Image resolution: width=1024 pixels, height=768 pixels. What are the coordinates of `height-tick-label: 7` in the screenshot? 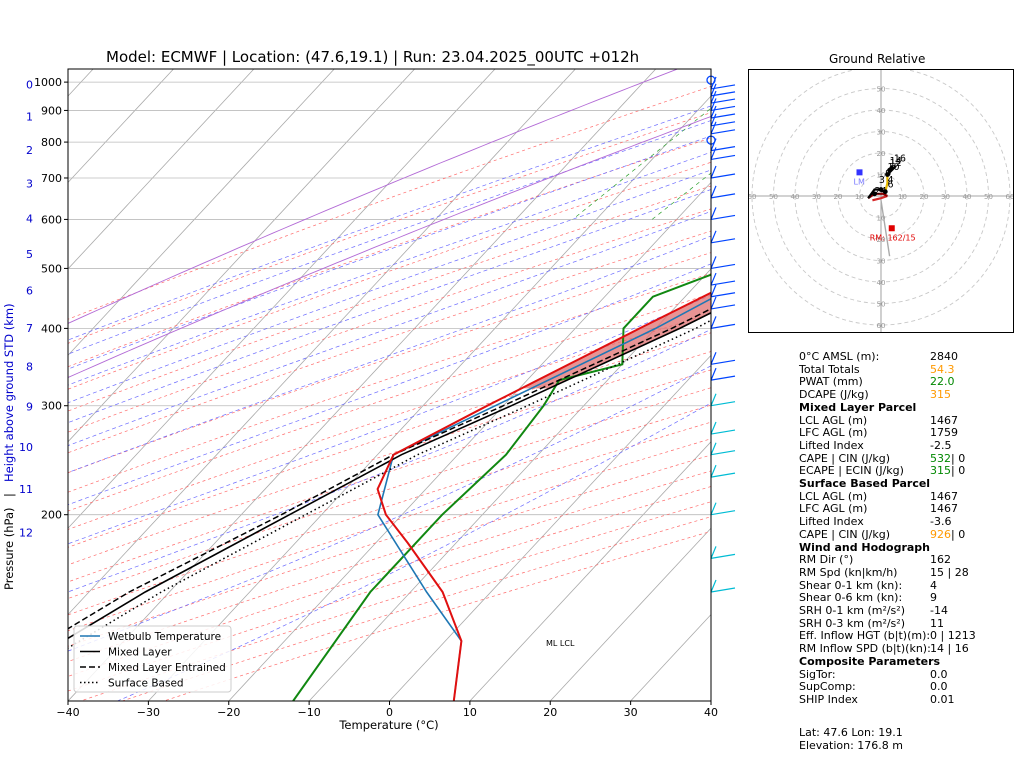 It's located at (29, 328).